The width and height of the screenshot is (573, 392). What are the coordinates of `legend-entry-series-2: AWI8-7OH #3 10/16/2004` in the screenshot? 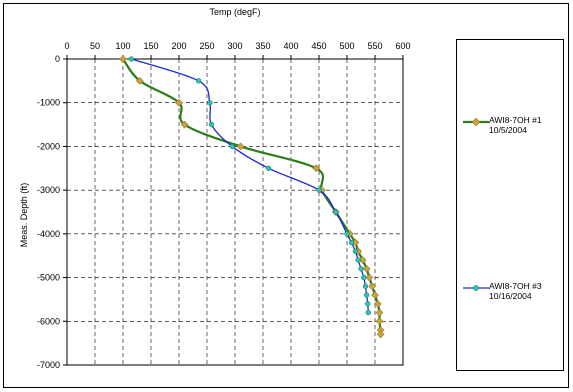 It's located at (511, 296).